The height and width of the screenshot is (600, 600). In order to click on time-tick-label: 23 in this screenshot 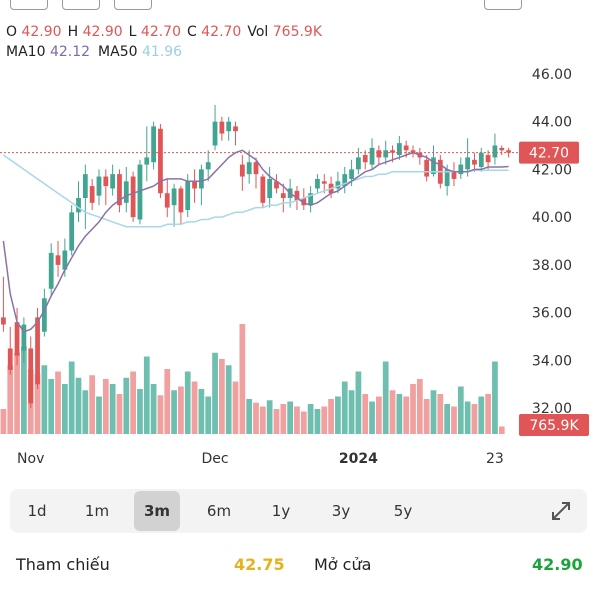, I will do `click(495, 459)`.